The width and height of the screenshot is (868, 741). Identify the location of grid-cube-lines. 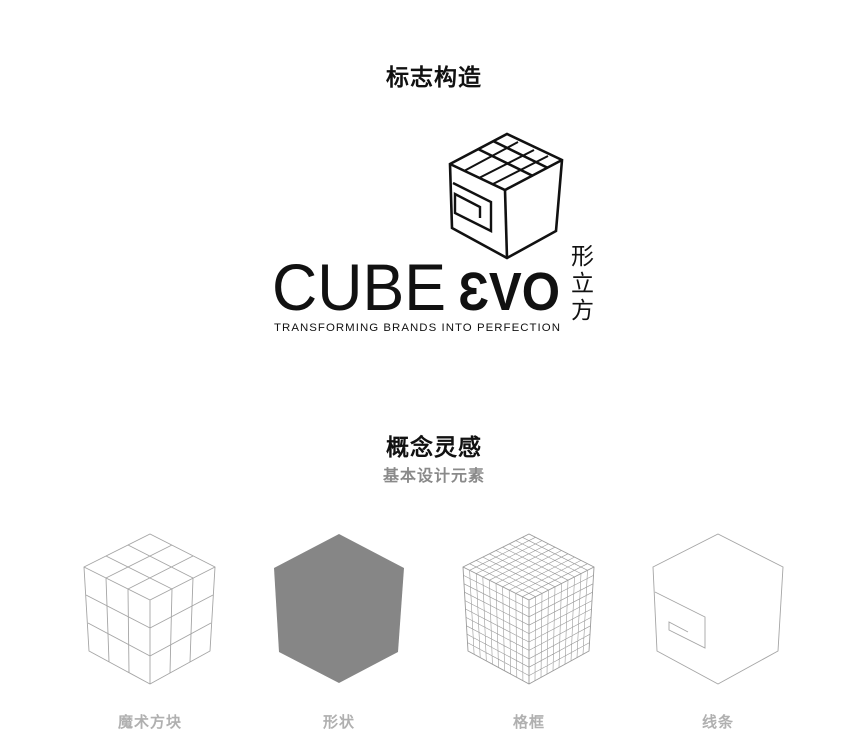
(528, 609).